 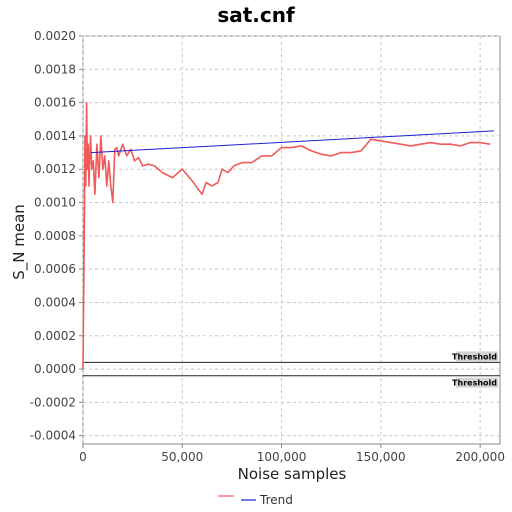 I want to click on y-tick-label: 0.0020, so click(x=55, y=36).